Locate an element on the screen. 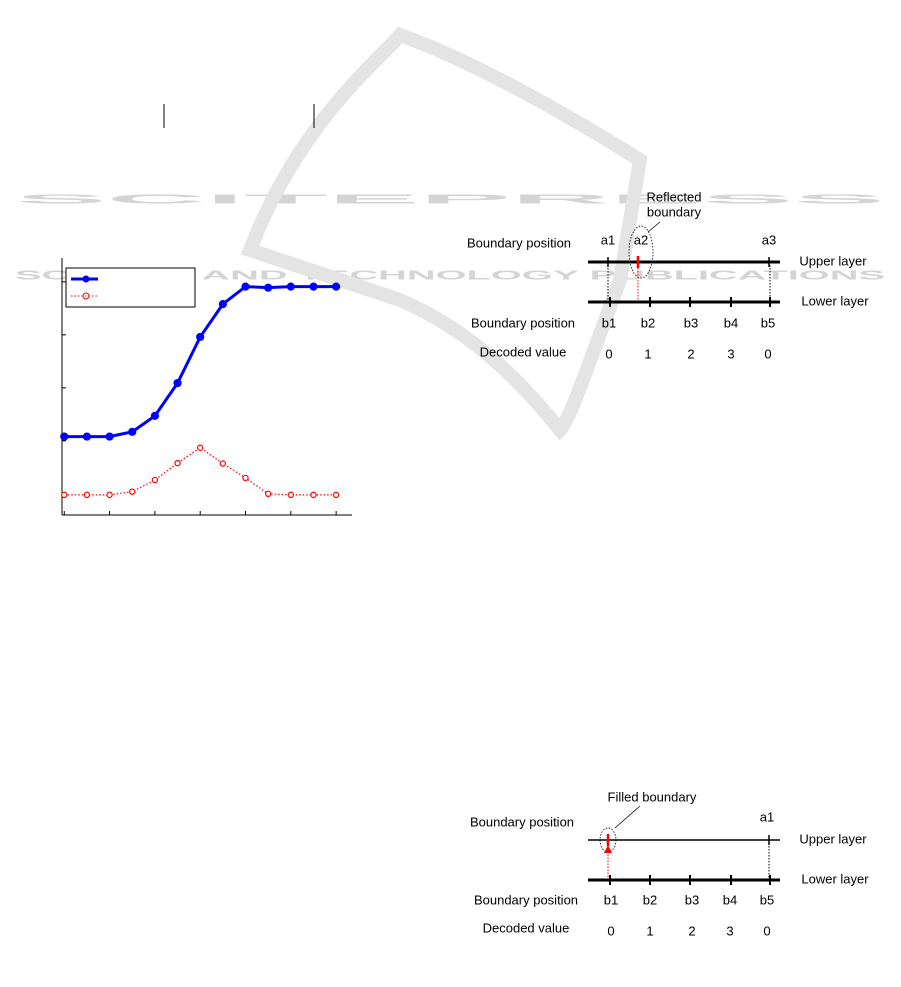  position-label: a2 is located at coordinates (641, 239).